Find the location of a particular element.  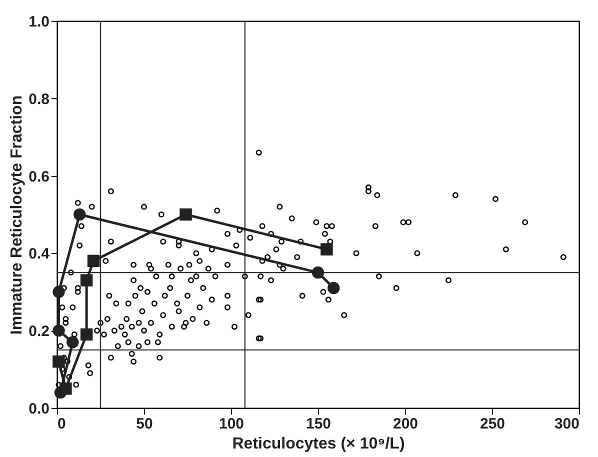

y-tick-label: 0.4 is located at coordinates (39, 254).